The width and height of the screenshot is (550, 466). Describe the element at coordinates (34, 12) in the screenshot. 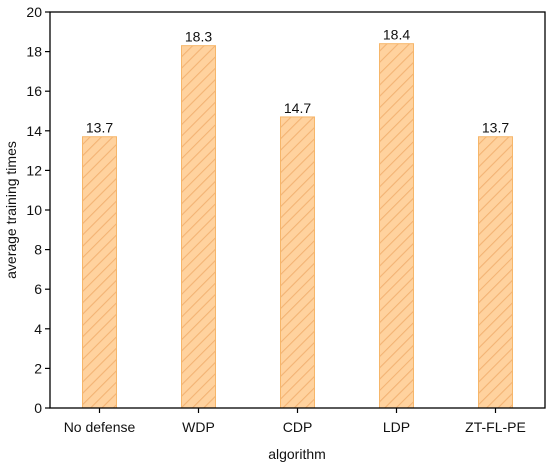

I see `y-tick-label: 20` at that location.